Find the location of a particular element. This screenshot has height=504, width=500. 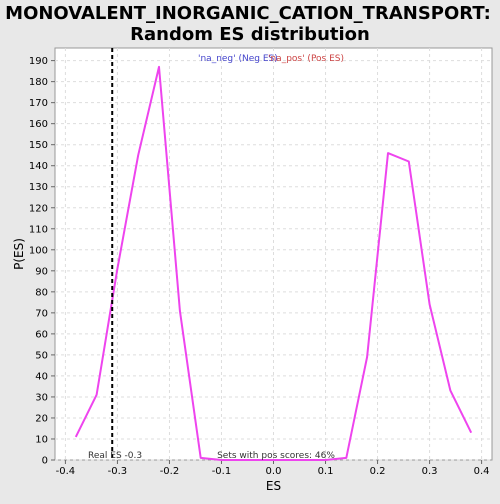

y-tick-label: 140 is located at coordinates (38, 166).